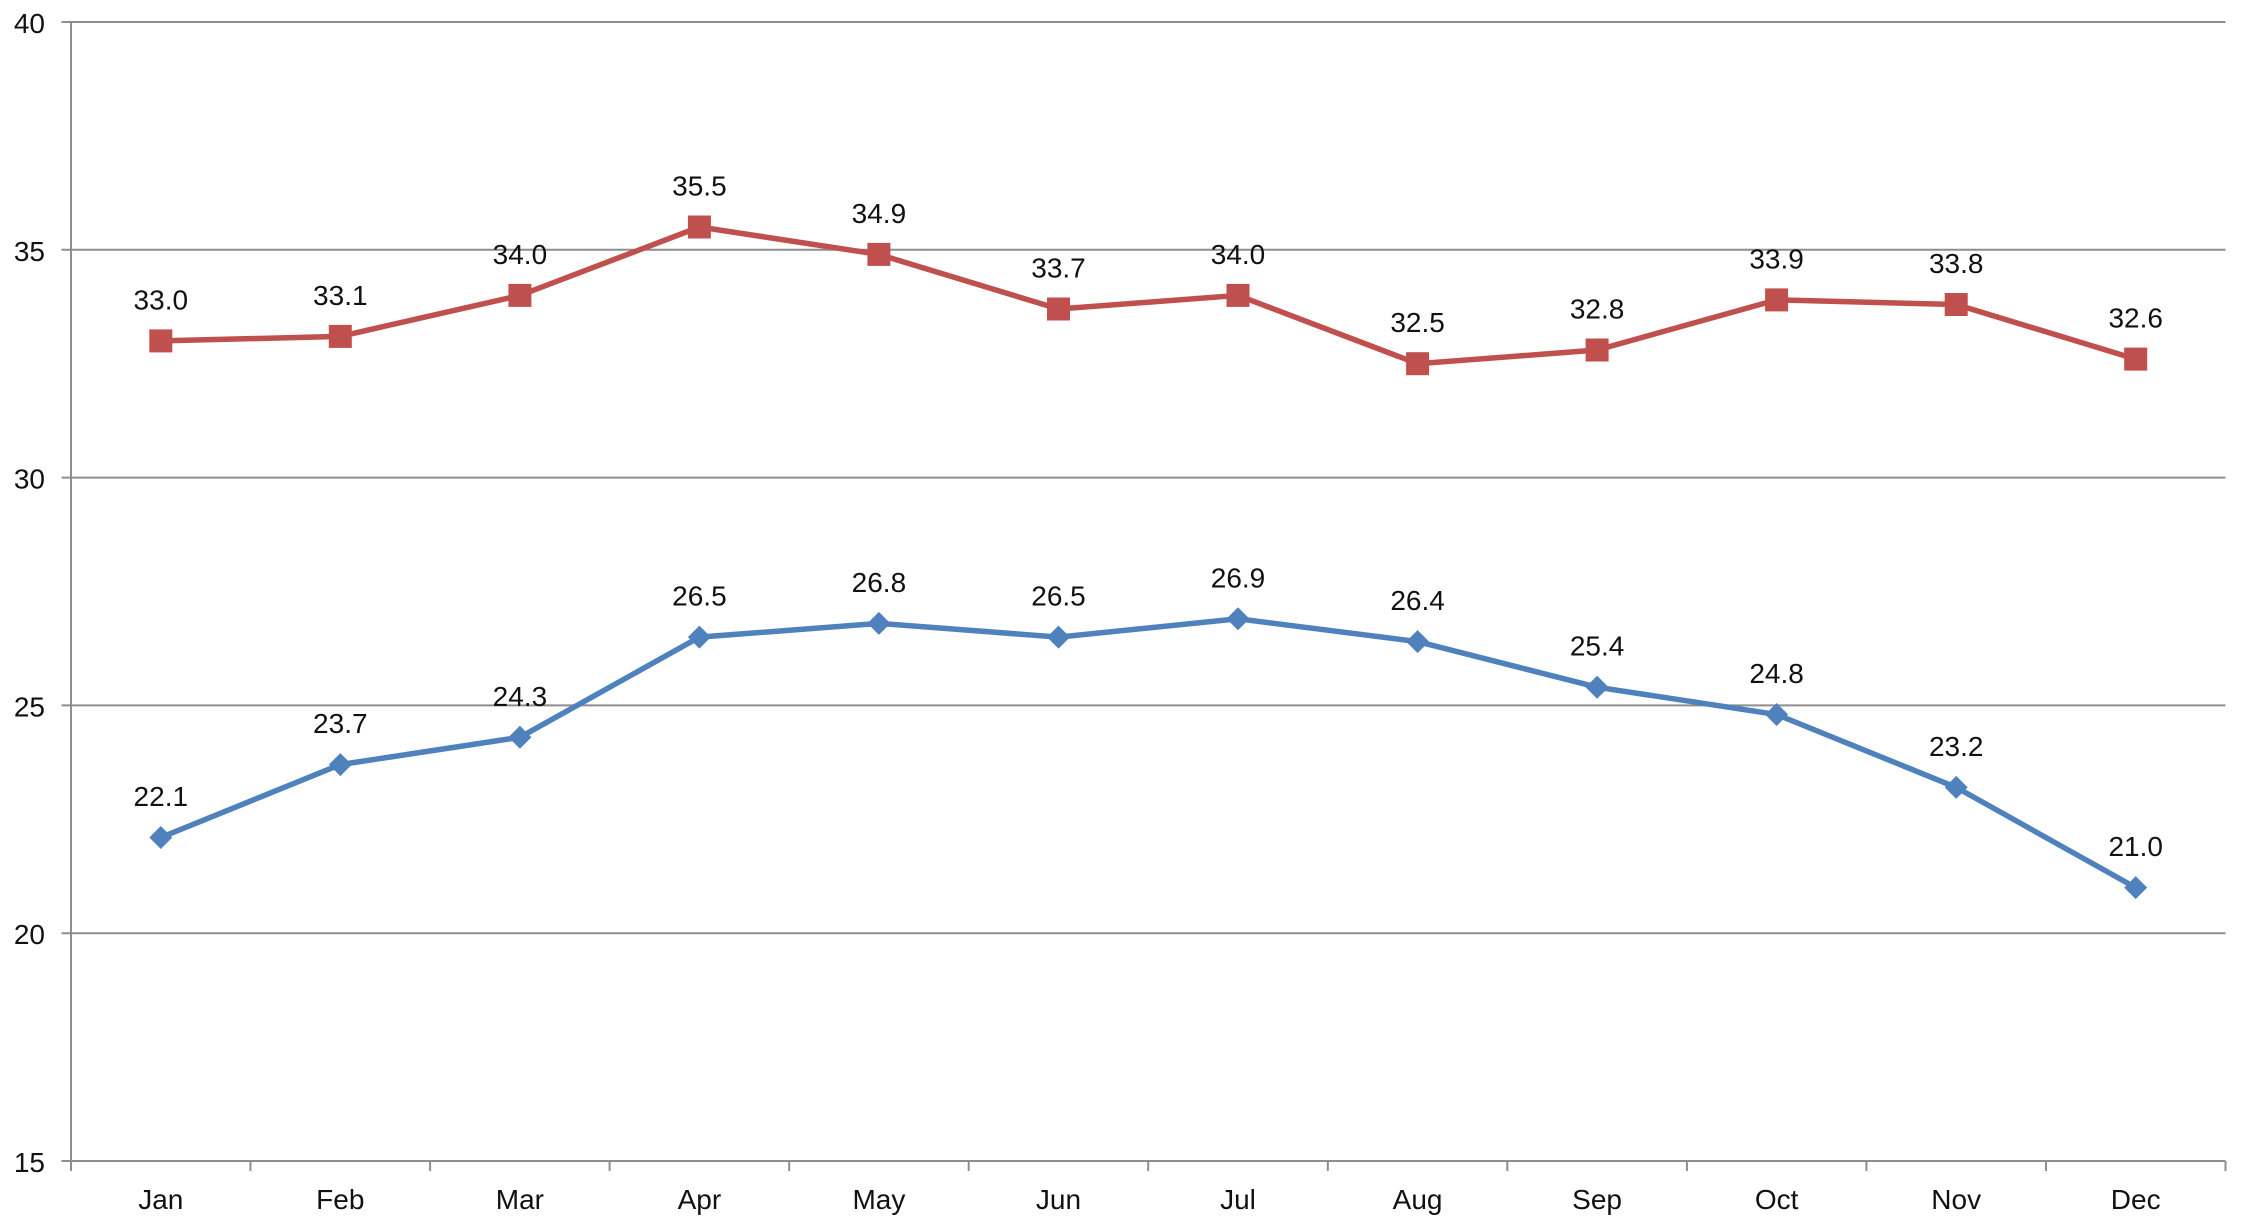 The image size is (2257, 1226). What do you see at coordinates (2135, 318) in the screenshot?
I see `svg-text: 32.6` at bounding box center [2135, 318].